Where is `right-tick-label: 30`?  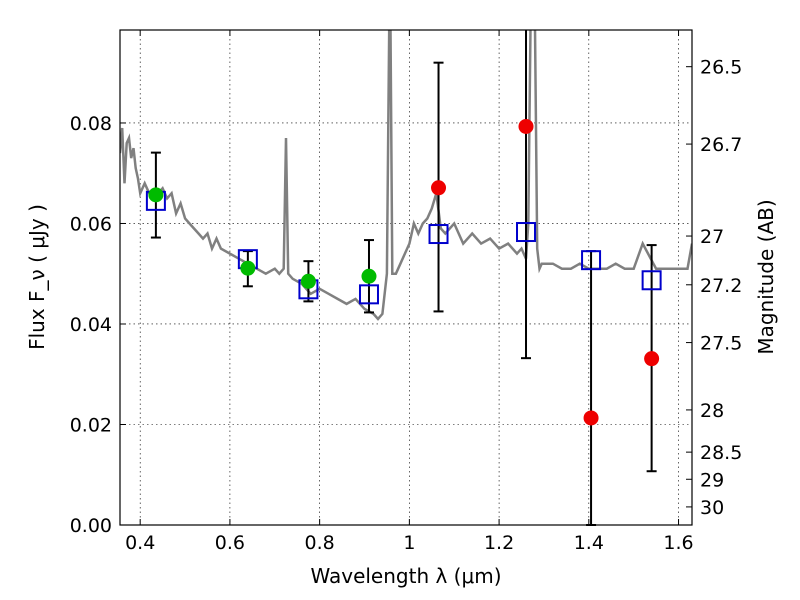 right-tick-label: 30 is located at coordinates (712, 508).